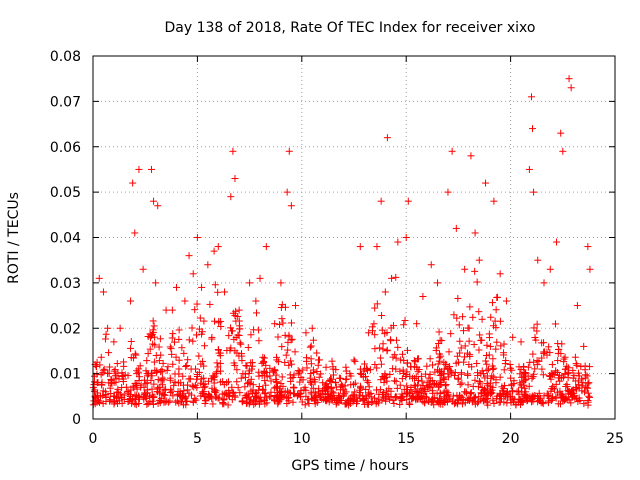  What do you see at coordinates (511, 439) in the screenshot?
I see `x-tick-label: 20` at bounding box center [511, 439].